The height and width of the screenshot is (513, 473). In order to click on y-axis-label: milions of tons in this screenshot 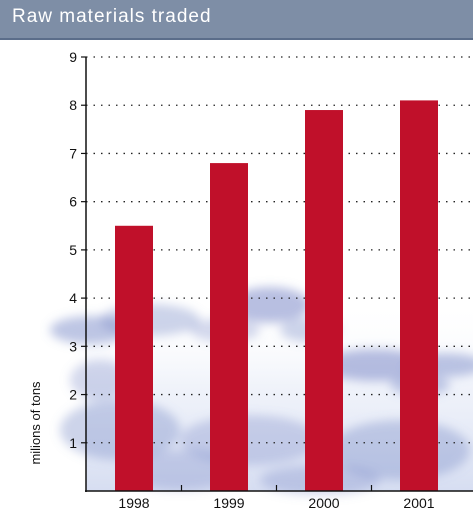, I will do `click(35, 423)`.